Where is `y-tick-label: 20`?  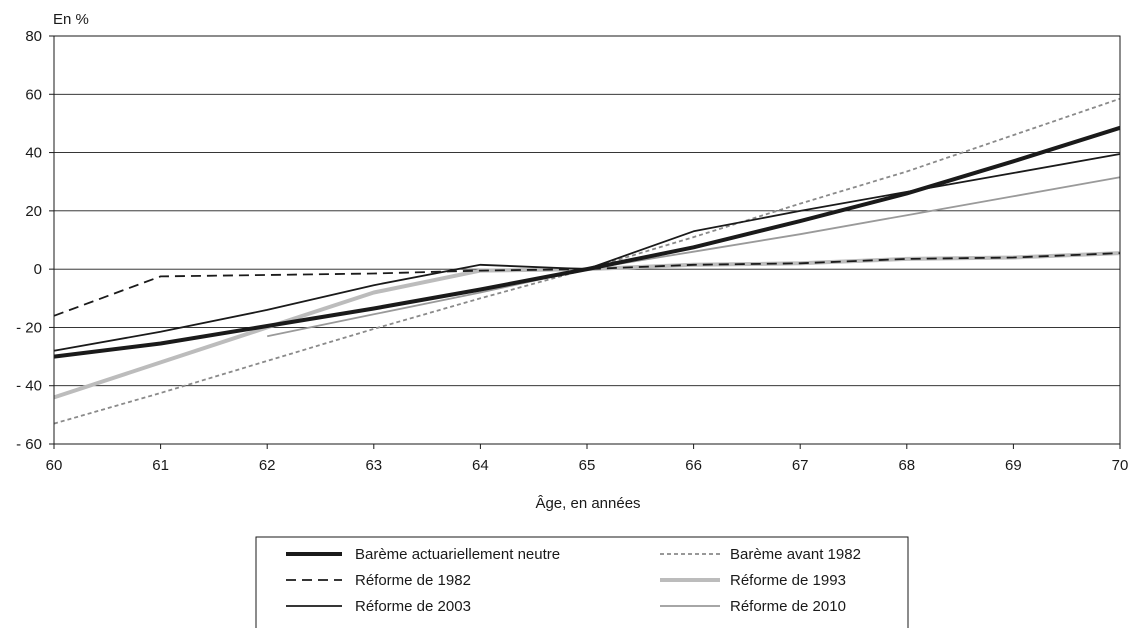 y-tick-label: 20 is located at coordinates (33, 211).